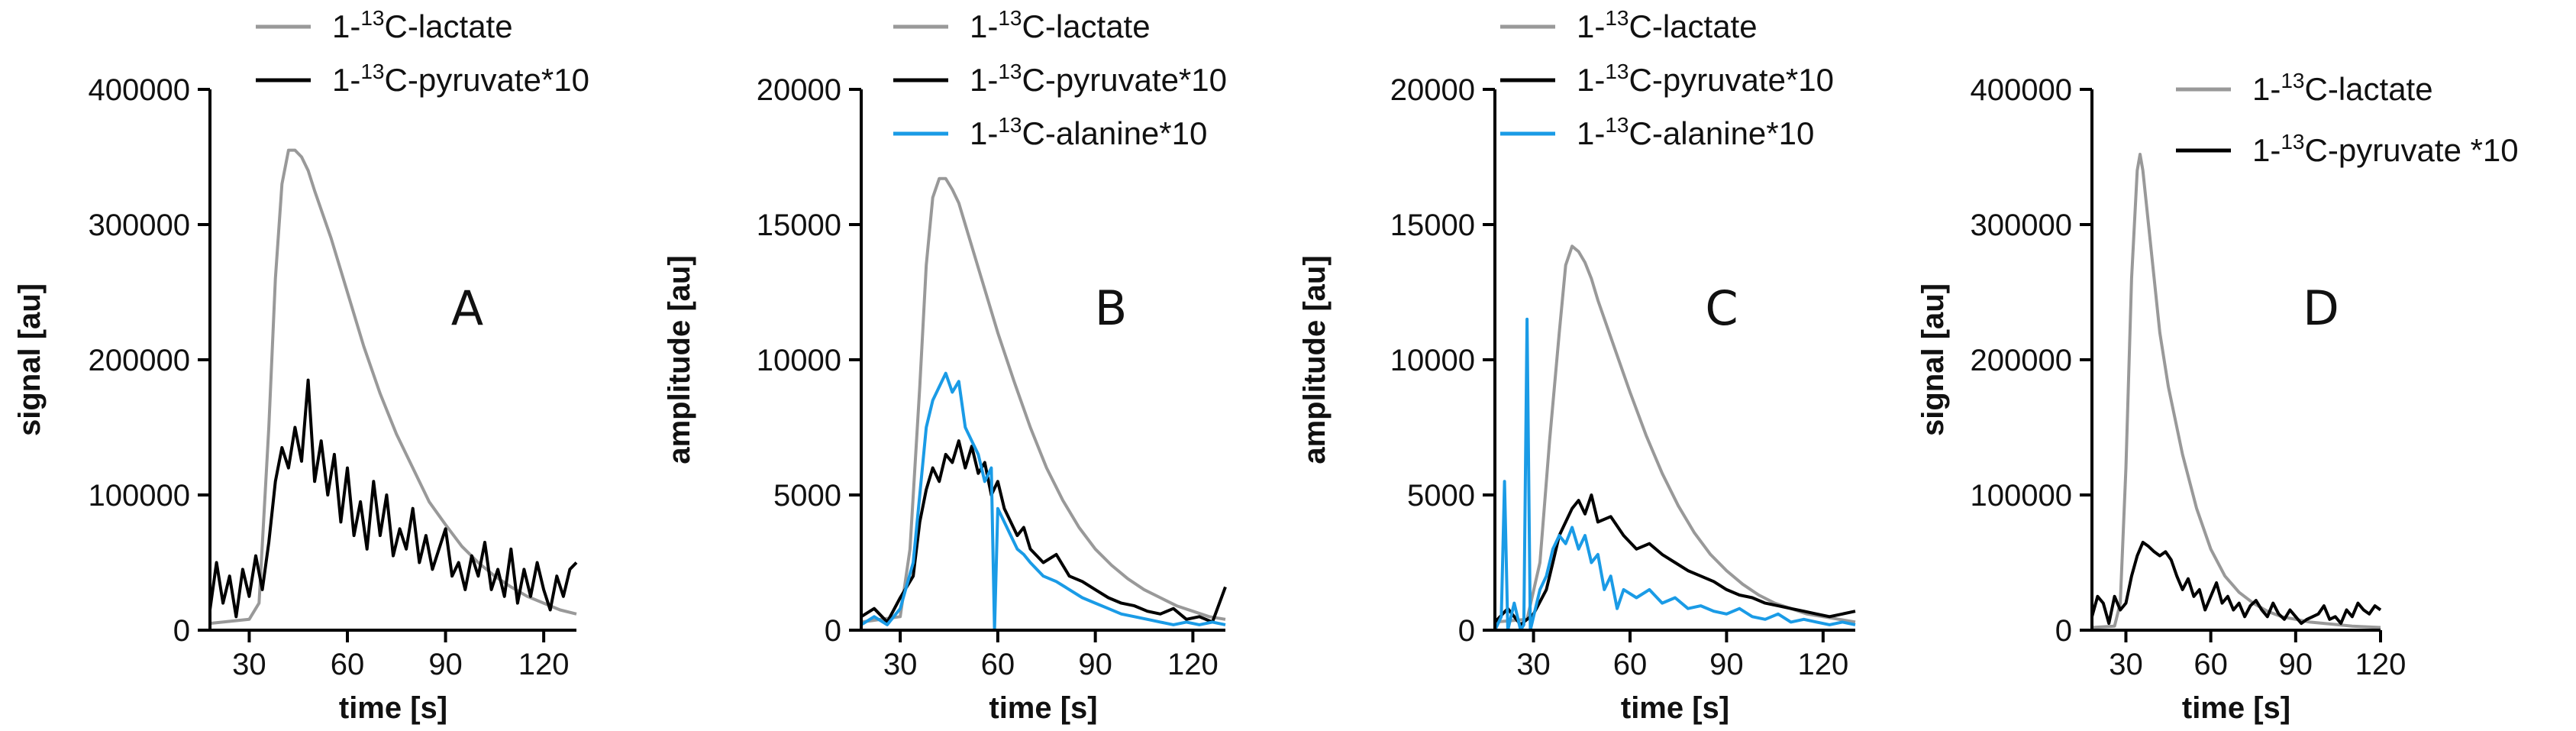  Describe the element at coordinates (467, 308) in the screenshot. I see `panel-letter: A` at that location.